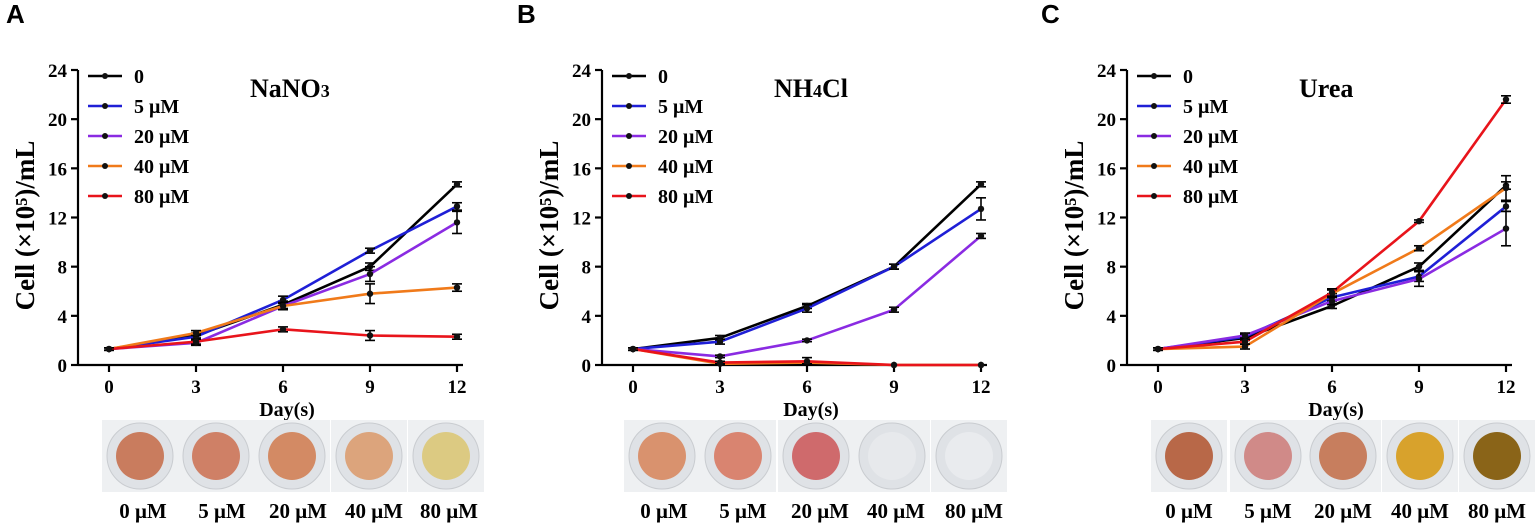  I want to click on chart-title: NaNO3, so click(290, 88).